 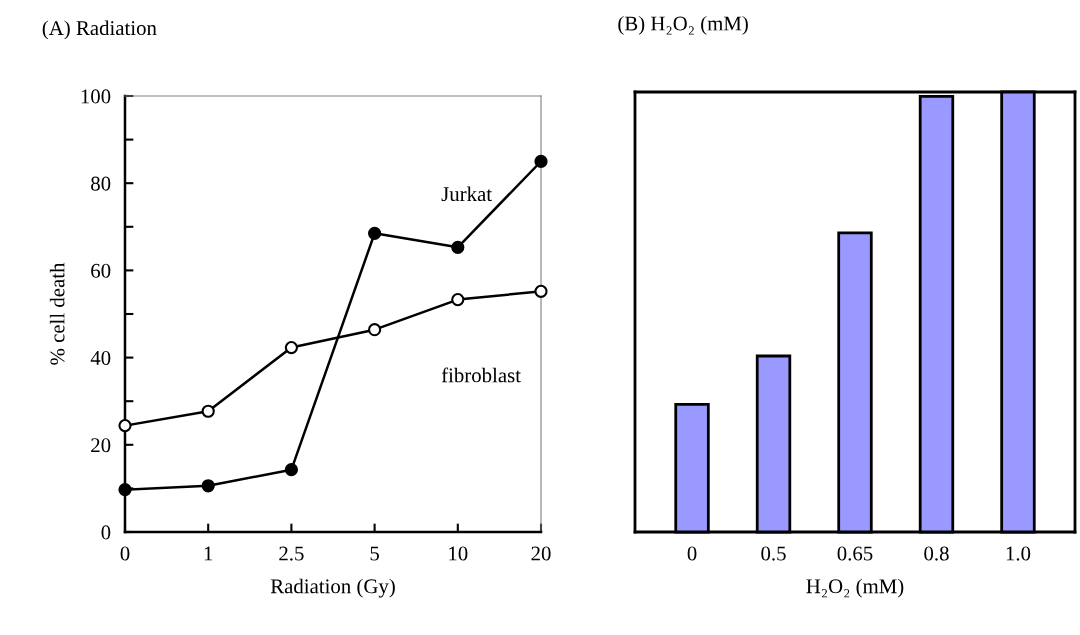 I want to click on y-tick-label: 0, so click(x=106, y=532).